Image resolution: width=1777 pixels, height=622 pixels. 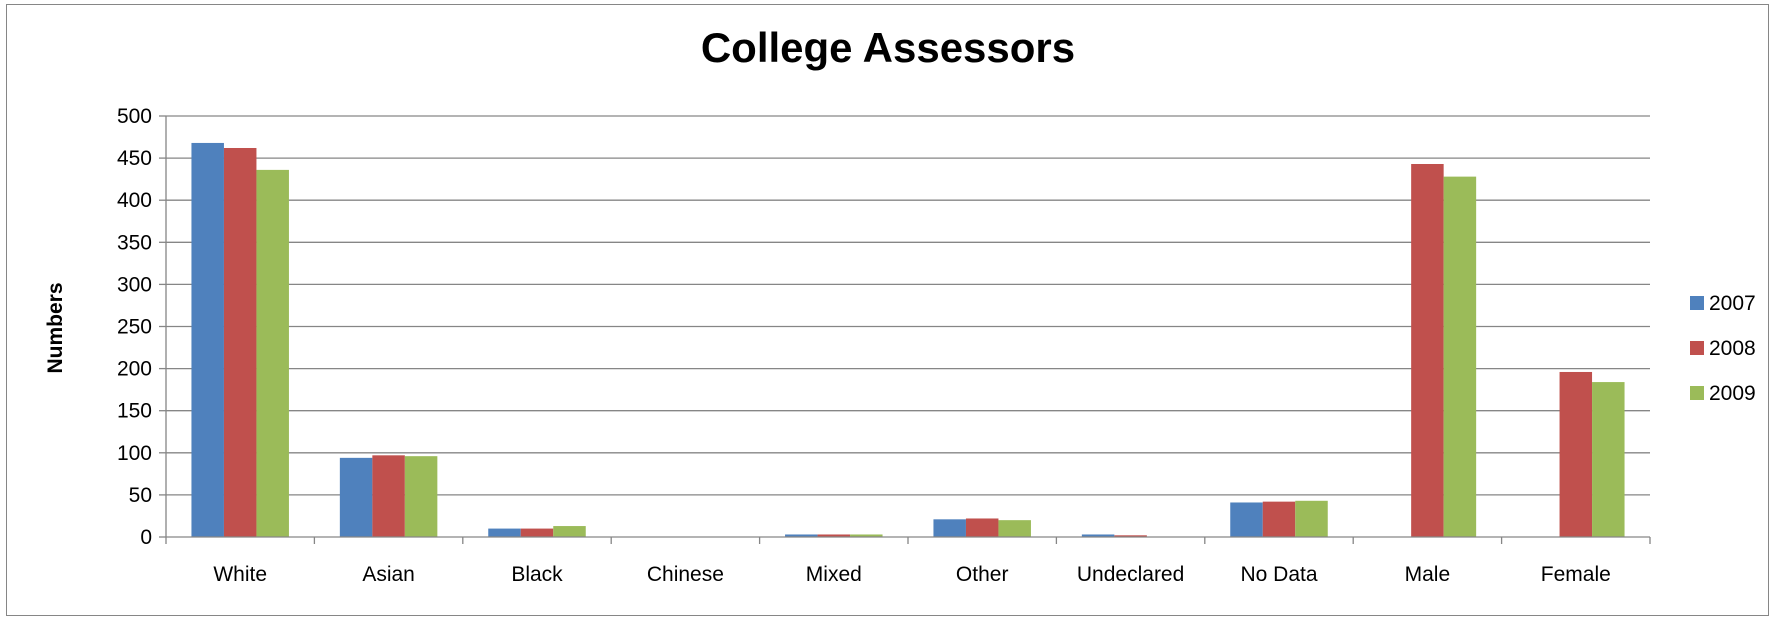 I want to click on legend-swatch-2008, so click(x=1697, y=348).